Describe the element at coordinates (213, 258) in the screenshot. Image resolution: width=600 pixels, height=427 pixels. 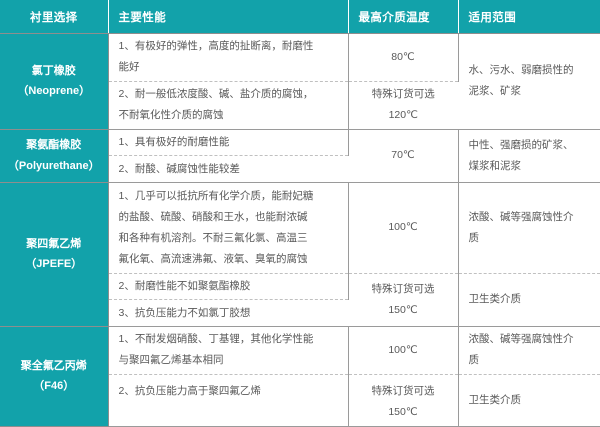
I see `performance-line: 氟化氧、高流速沸氟、液氧、臭氧的腐蚀` at that location.